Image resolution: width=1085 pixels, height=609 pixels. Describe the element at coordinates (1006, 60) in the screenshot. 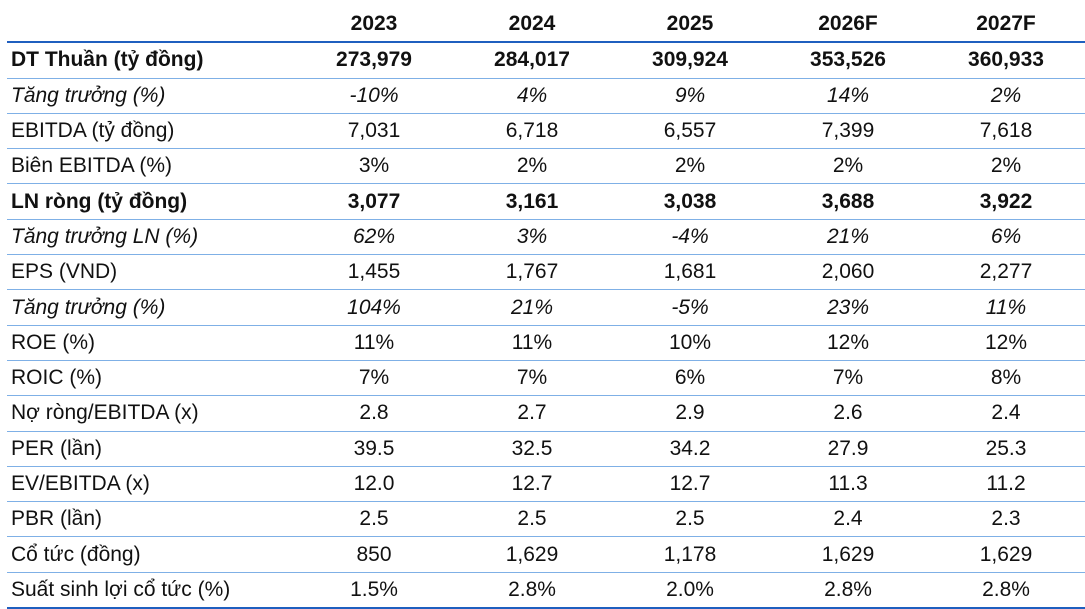

I see `value-cell: 360,933` at that location.